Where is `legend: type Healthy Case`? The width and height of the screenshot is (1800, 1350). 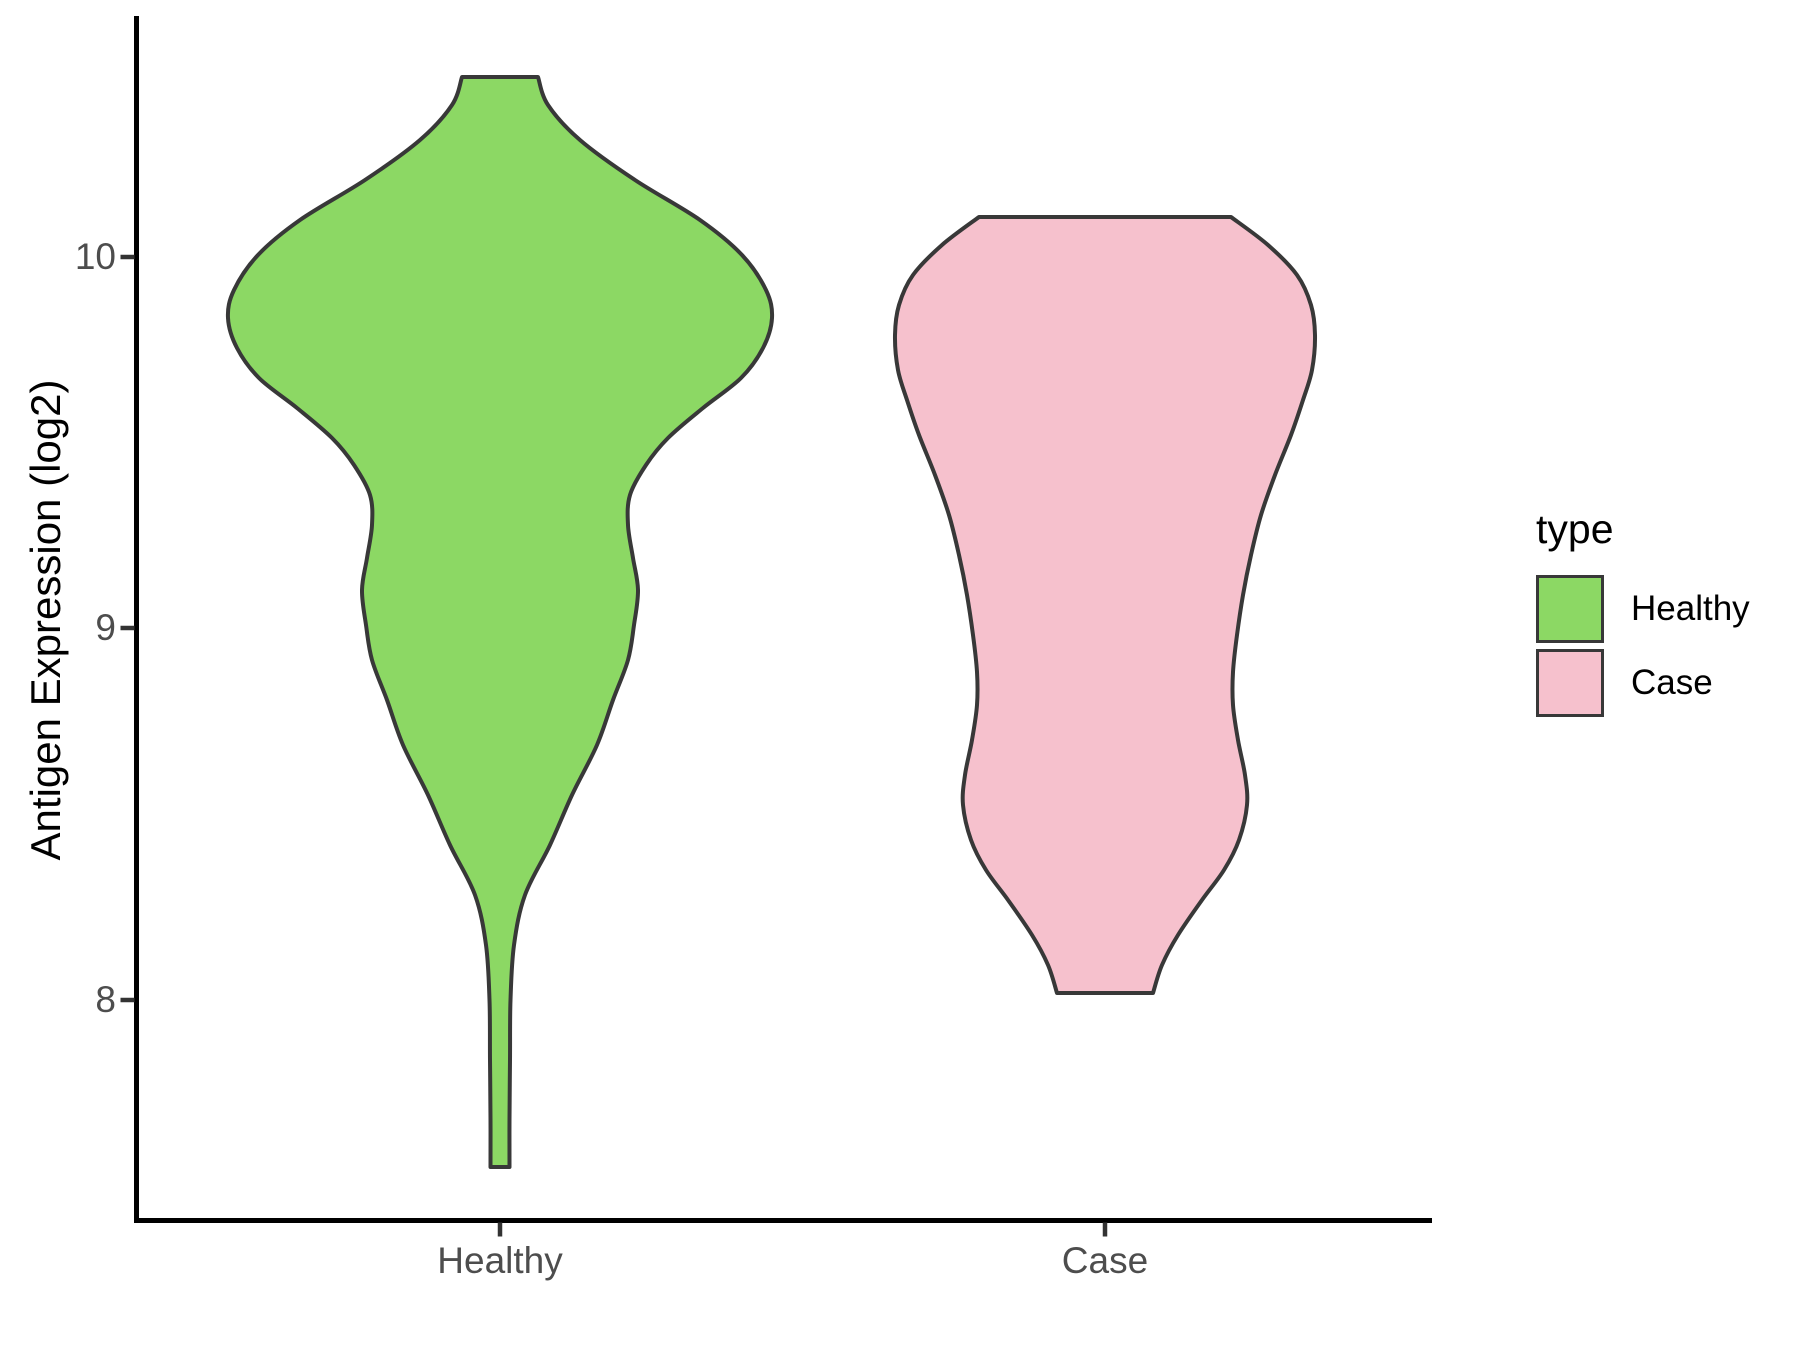 legend: type Healthy Case is located at coordinates (1643, 614).